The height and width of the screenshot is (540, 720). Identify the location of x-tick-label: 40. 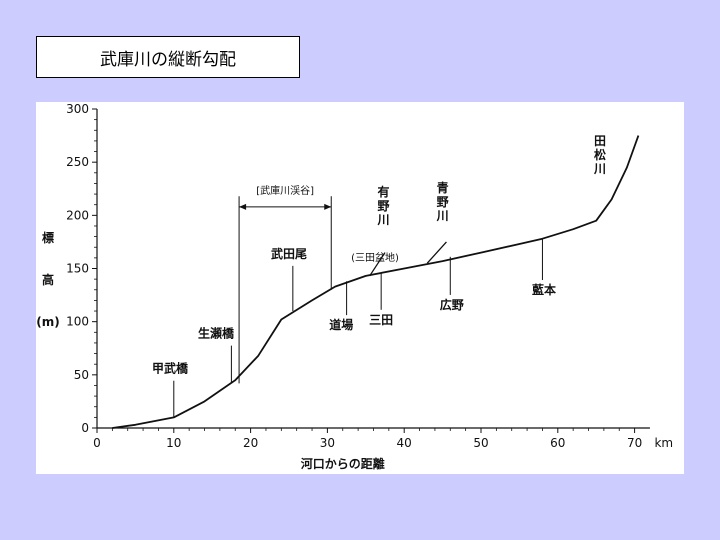
(404, 443).